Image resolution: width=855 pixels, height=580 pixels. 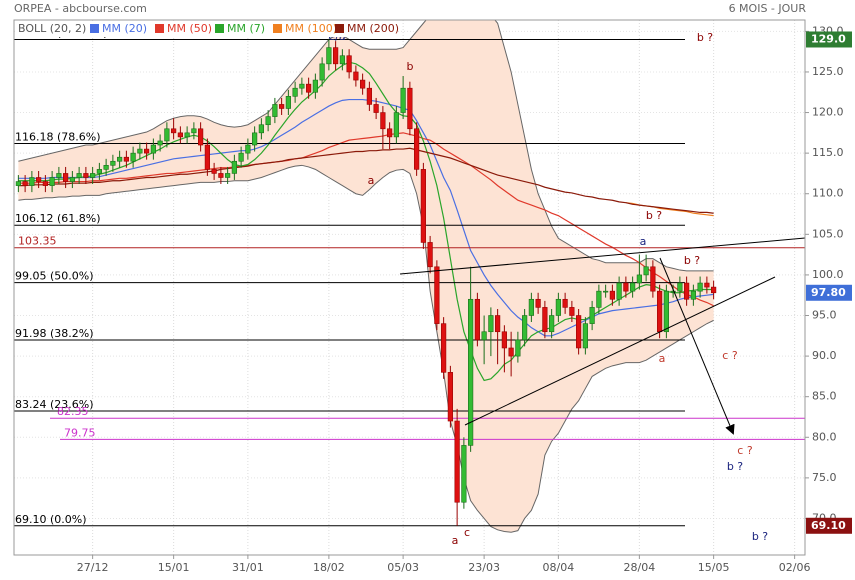 I want to click on x-tick-label: 23/03, so click(x=484, y=567).